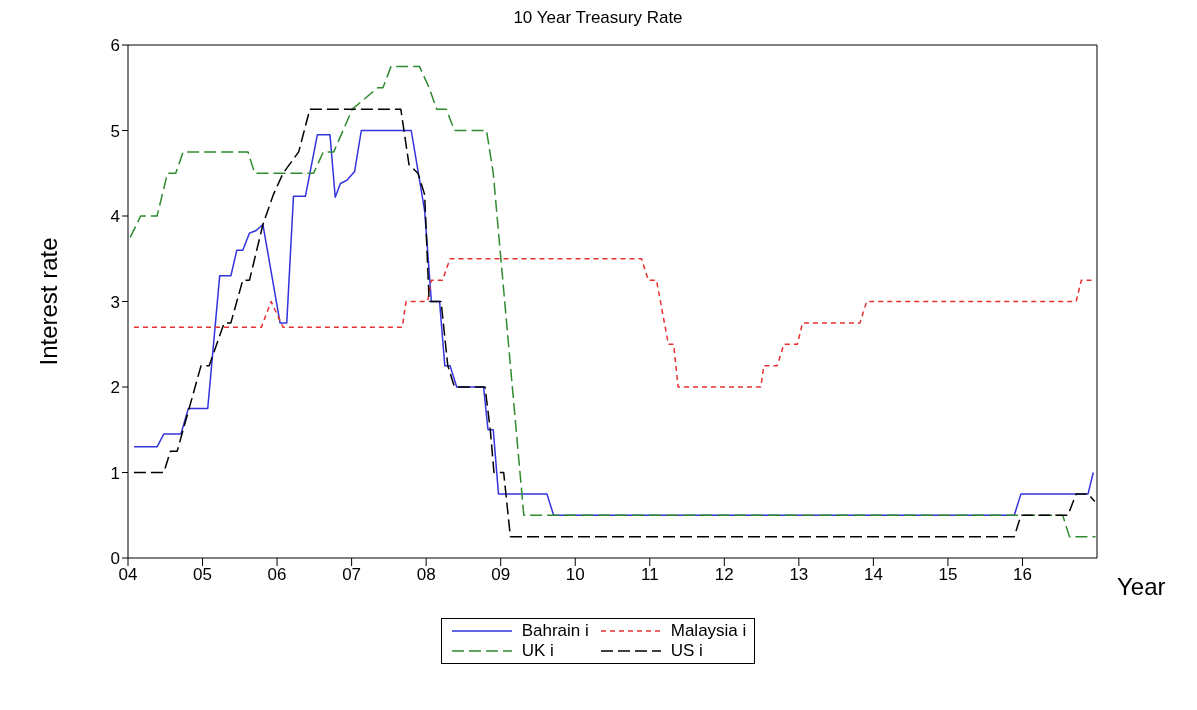 The width and height of the screenshot is (1197, 710). Describe the element at coordinates (115, 473) in the screenshot. I see `y-tick-label: 1` at that location.